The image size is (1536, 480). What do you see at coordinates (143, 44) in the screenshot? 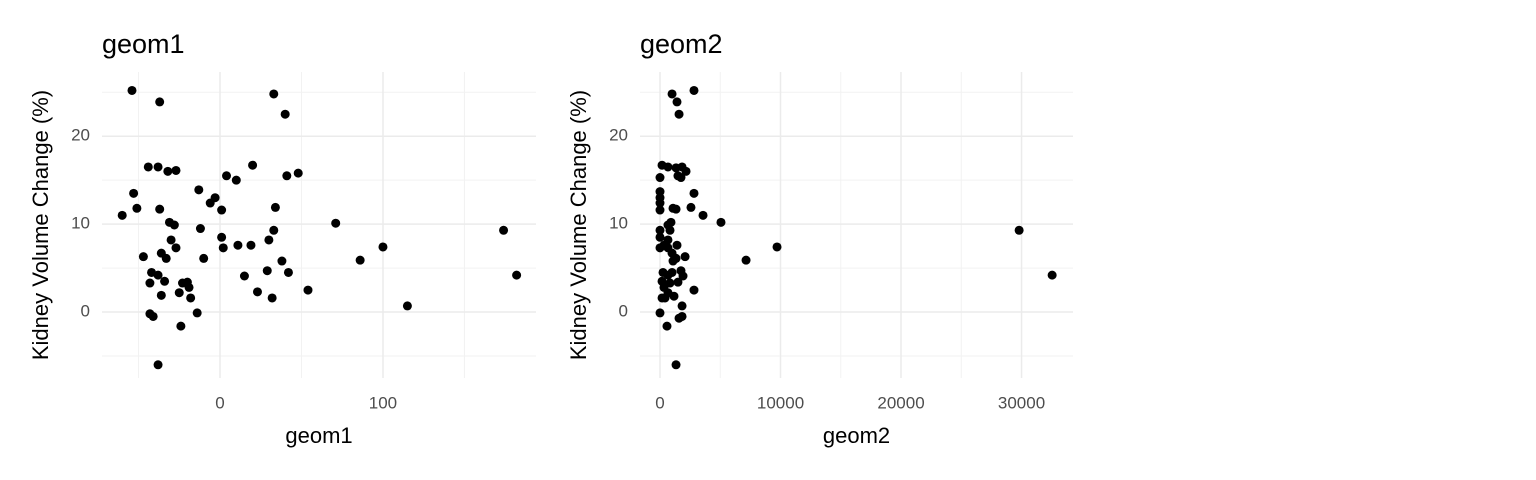
I see `chart-title: geom1` at bounding box center [143, 44].